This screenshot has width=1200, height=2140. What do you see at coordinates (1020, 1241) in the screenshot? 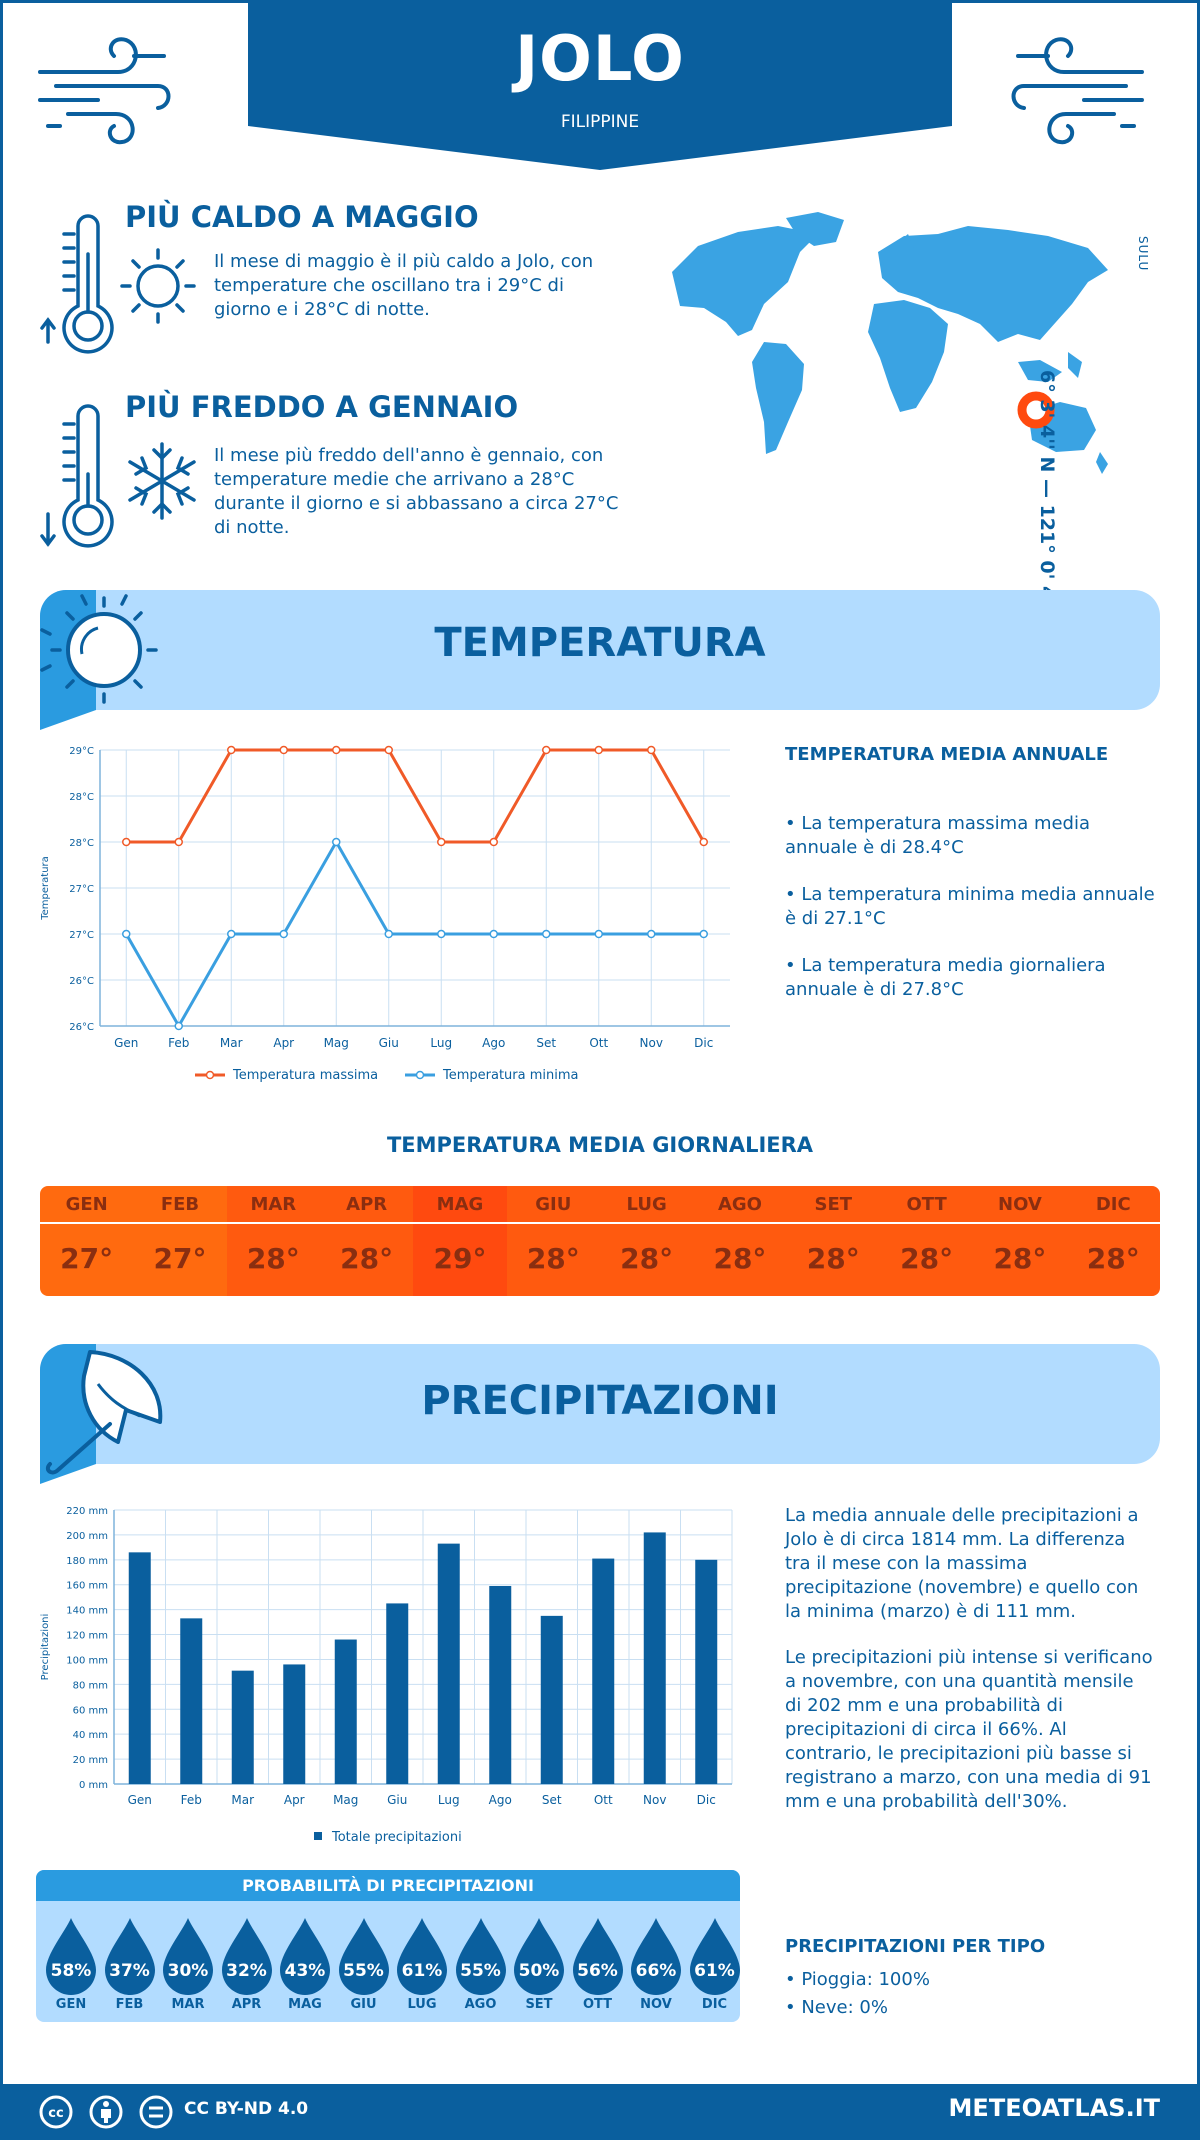
I see `daily-temp-column: NOV 28°` at bounding box center [1020, 1241].